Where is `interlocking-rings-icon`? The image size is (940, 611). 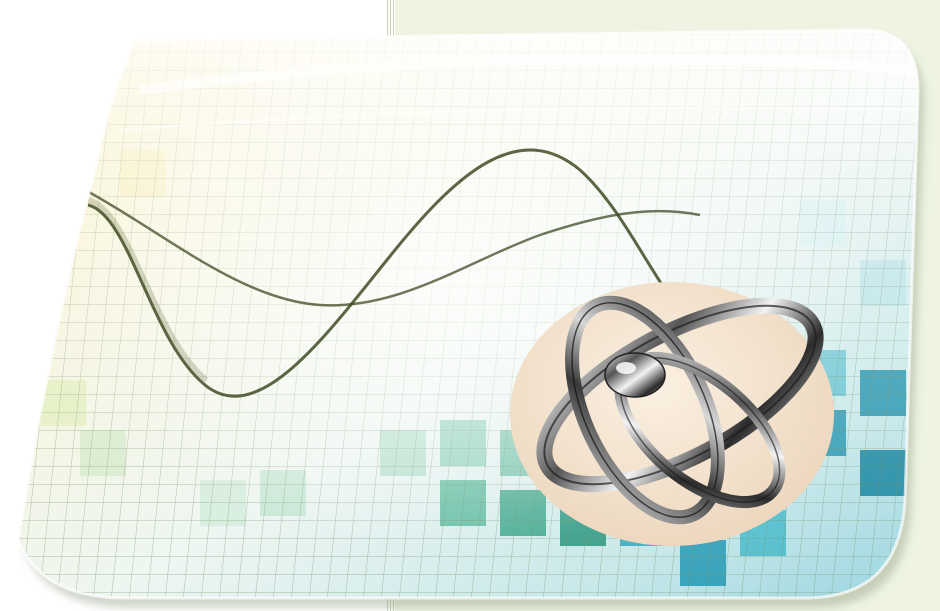
interlocking-rings-icon is located at coordinates (680, 410).